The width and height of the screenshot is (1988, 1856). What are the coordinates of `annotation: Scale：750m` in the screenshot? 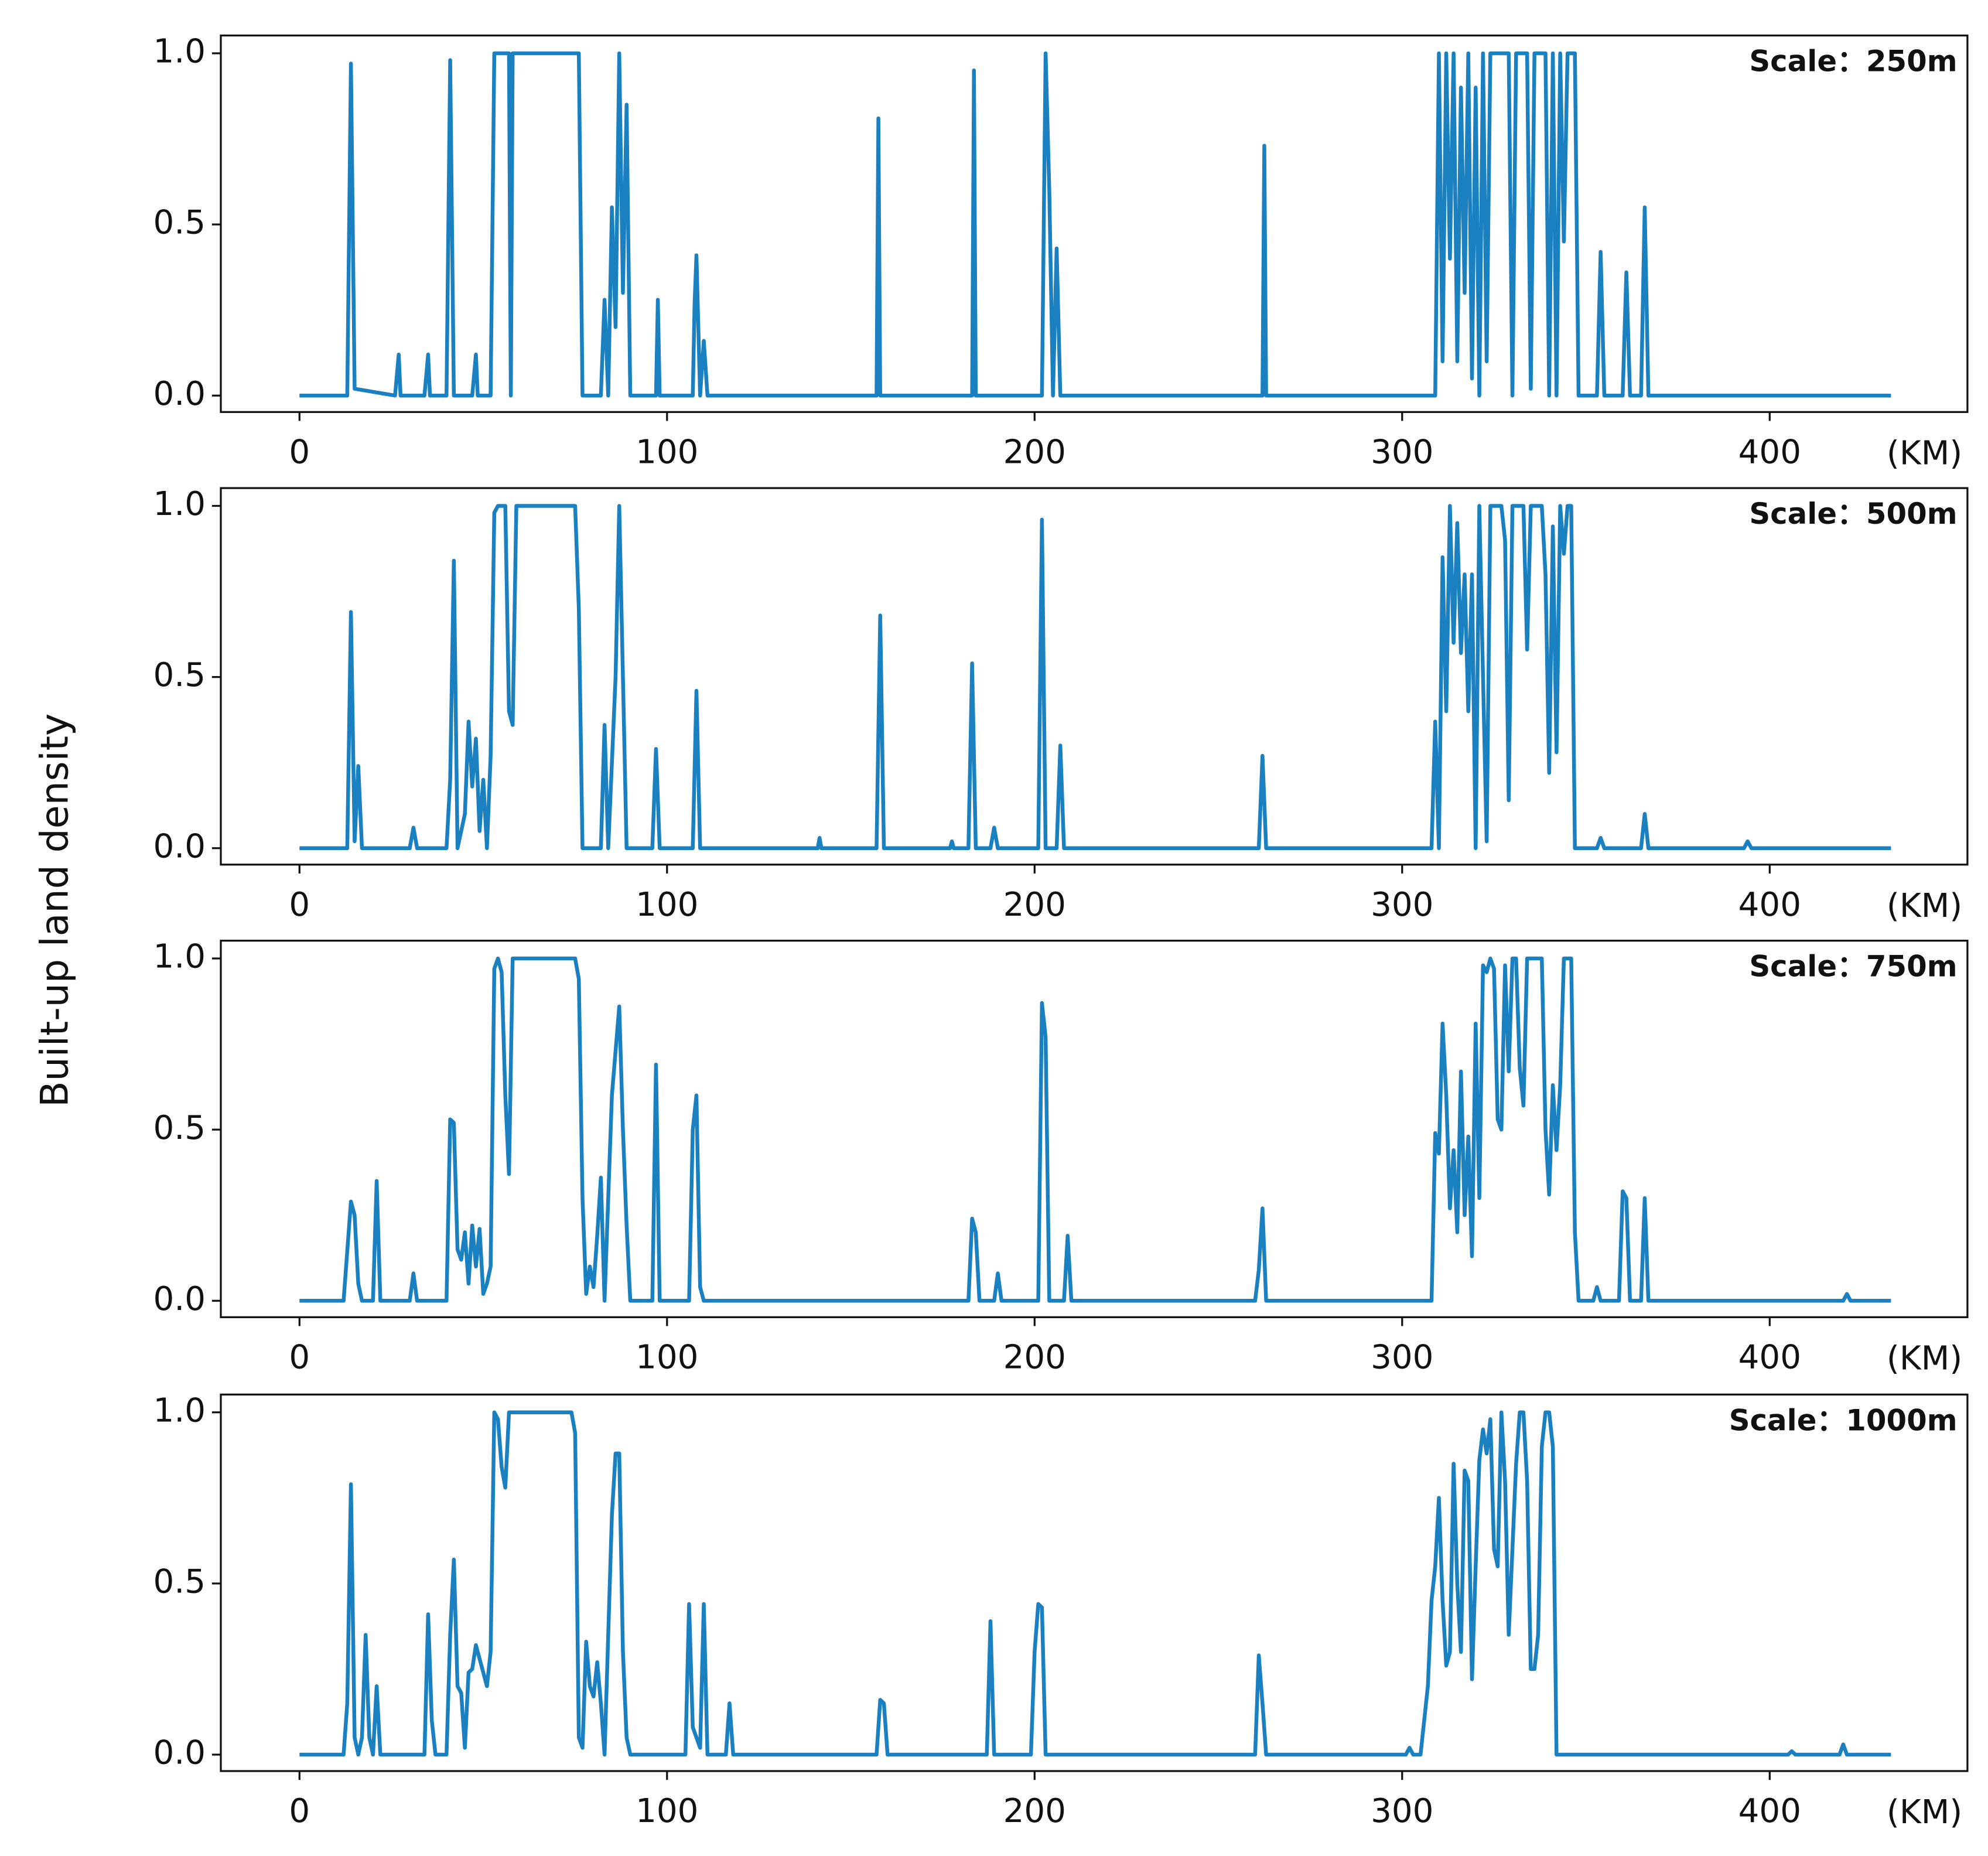 It's located at (1853, 967).